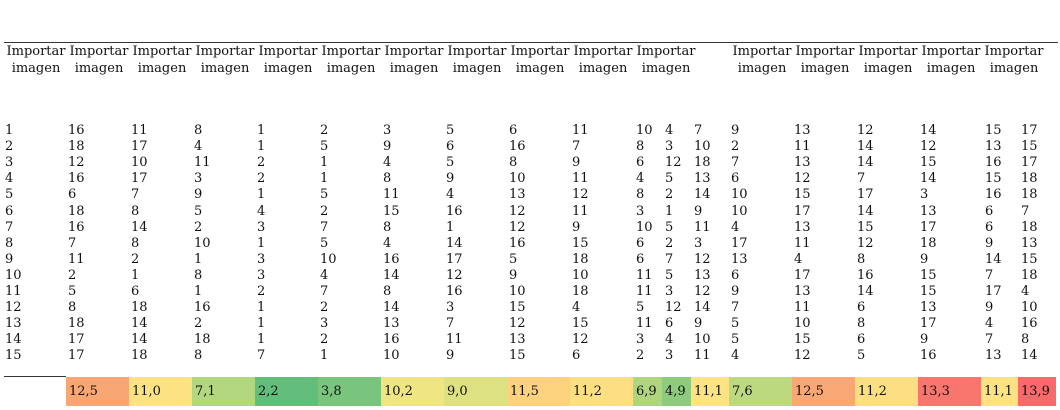  I want to click on average-cell: 11,1, so click(999, 391).